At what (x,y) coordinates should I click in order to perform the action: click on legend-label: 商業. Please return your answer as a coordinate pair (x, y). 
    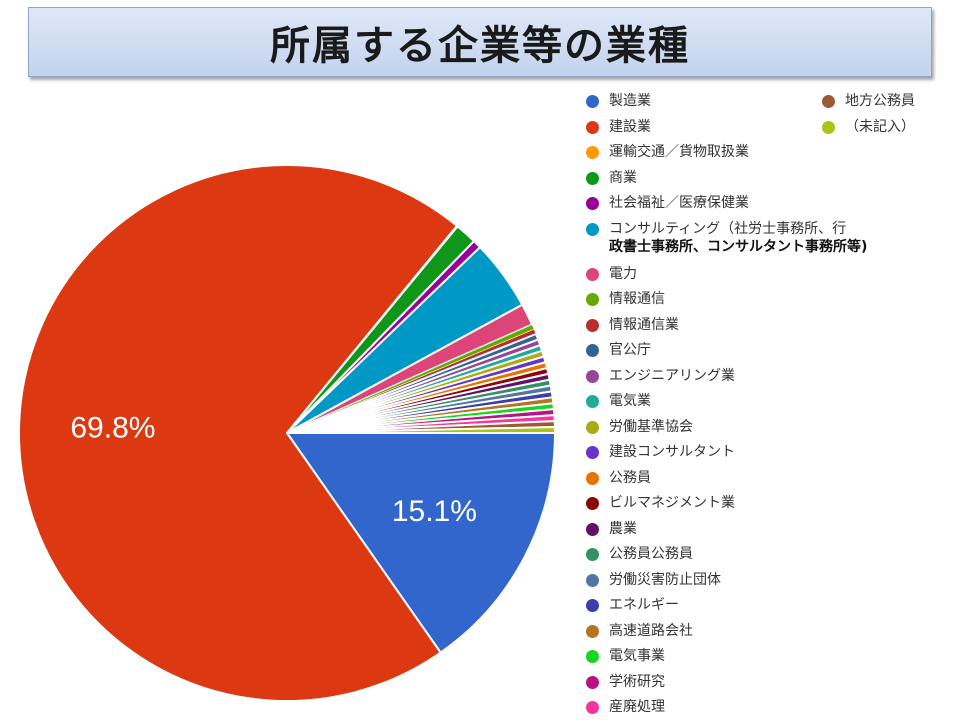
    Looking at the image, I should click on (623, 177).